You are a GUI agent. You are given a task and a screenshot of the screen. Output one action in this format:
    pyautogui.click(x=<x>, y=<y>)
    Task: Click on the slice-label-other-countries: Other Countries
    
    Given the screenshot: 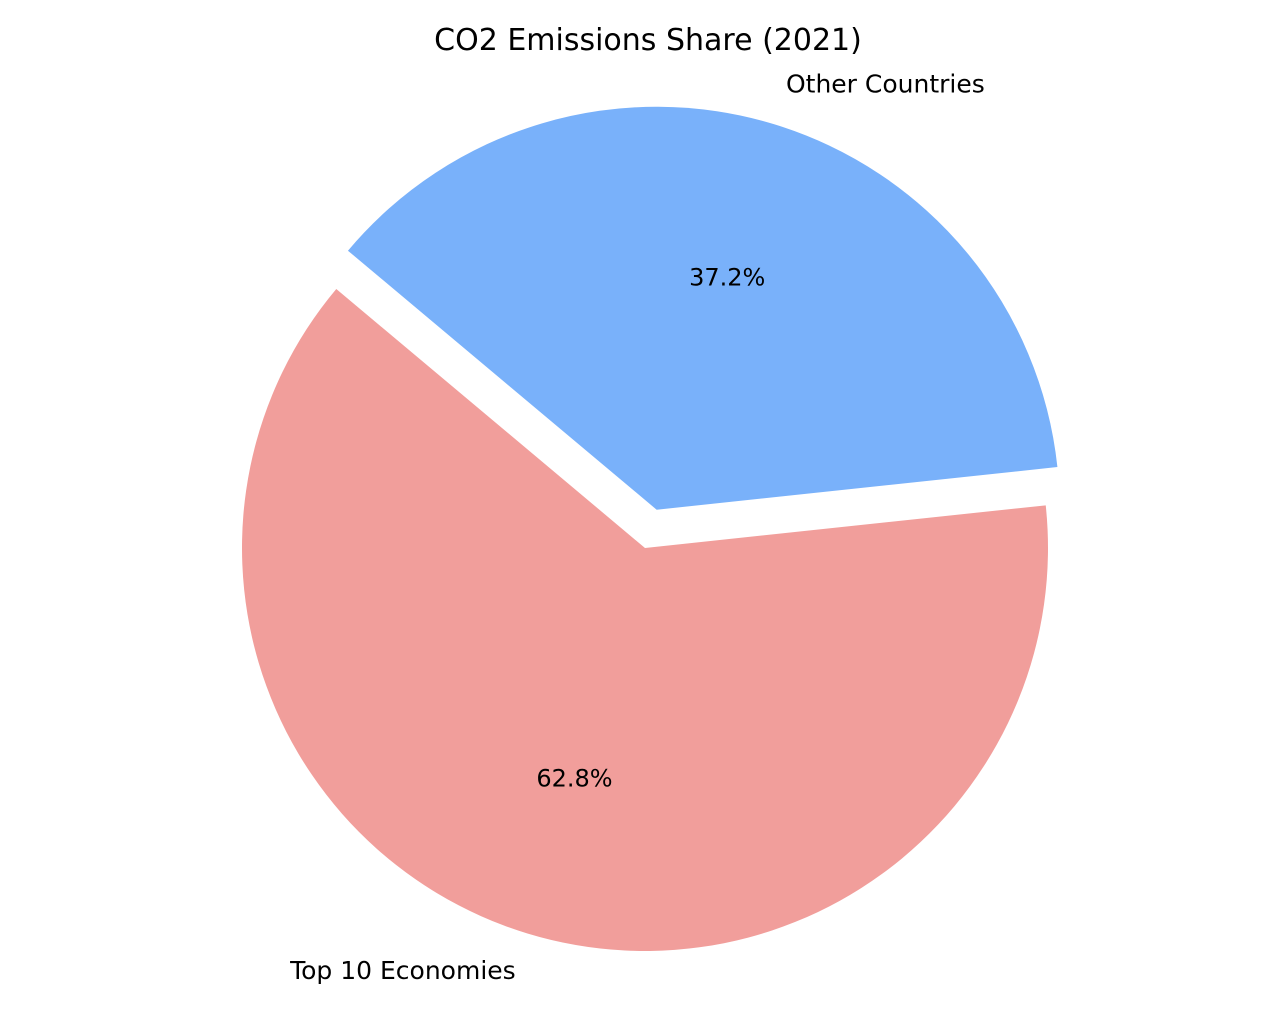 What is the action you would take?
    pyautogui.click(x=885, y=84)
    